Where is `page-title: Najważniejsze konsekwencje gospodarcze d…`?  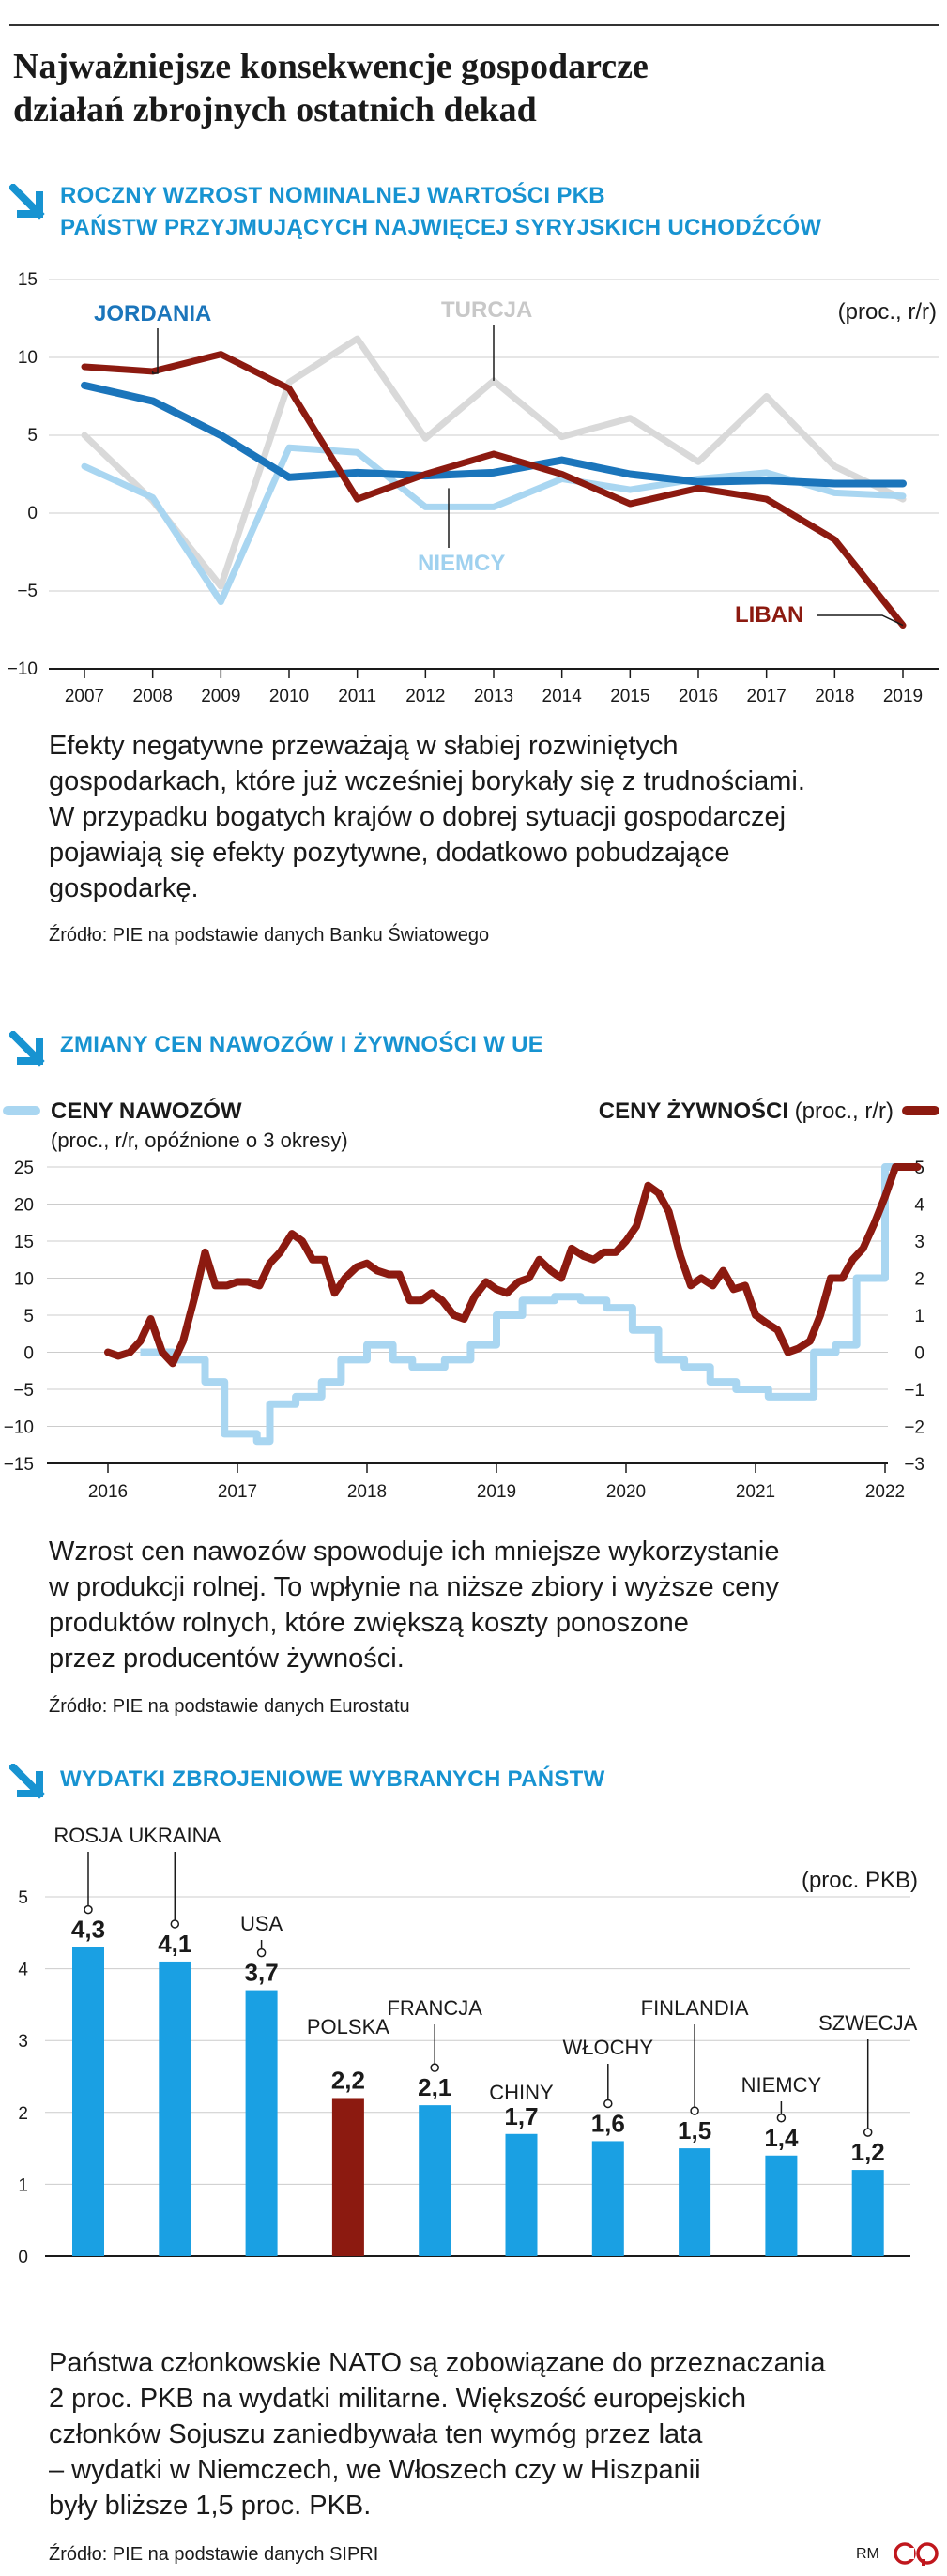
page-title: Najważniejsze konsekwencje gospodarcze d… is located at coordinates (473, 88).